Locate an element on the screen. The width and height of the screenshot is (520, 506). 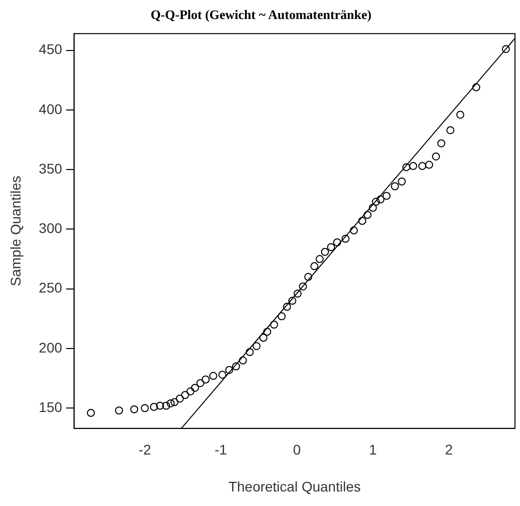
y-axis-title: Sample Quantiles is located at coordinates (15, 231).